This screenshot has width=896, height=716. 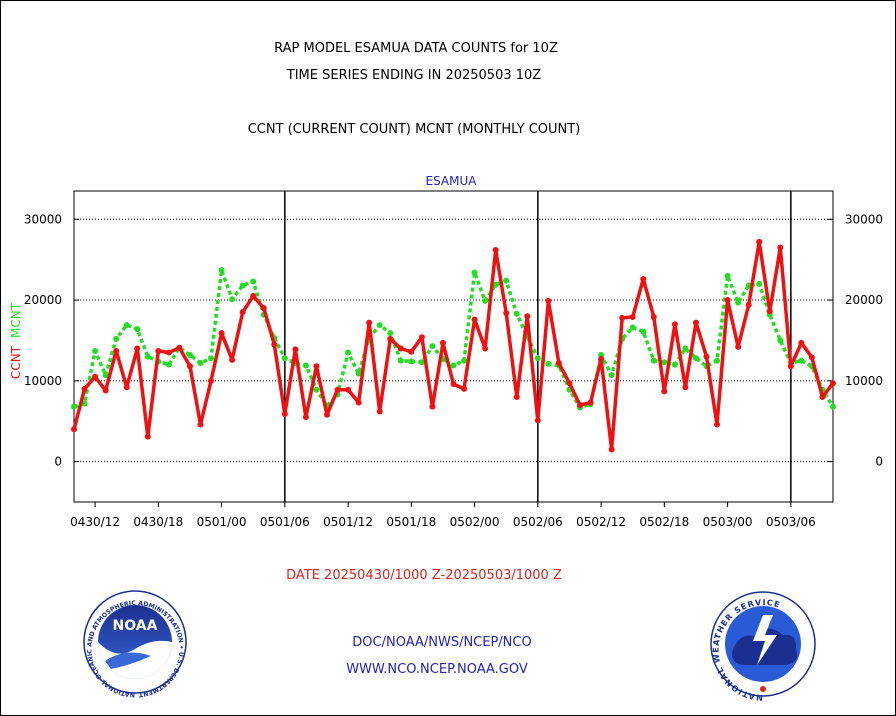 What do you see at coordinates (879, 462) in the screenshot?
I see `y-tick-label-right: 0` at bounding box center [879, 462].